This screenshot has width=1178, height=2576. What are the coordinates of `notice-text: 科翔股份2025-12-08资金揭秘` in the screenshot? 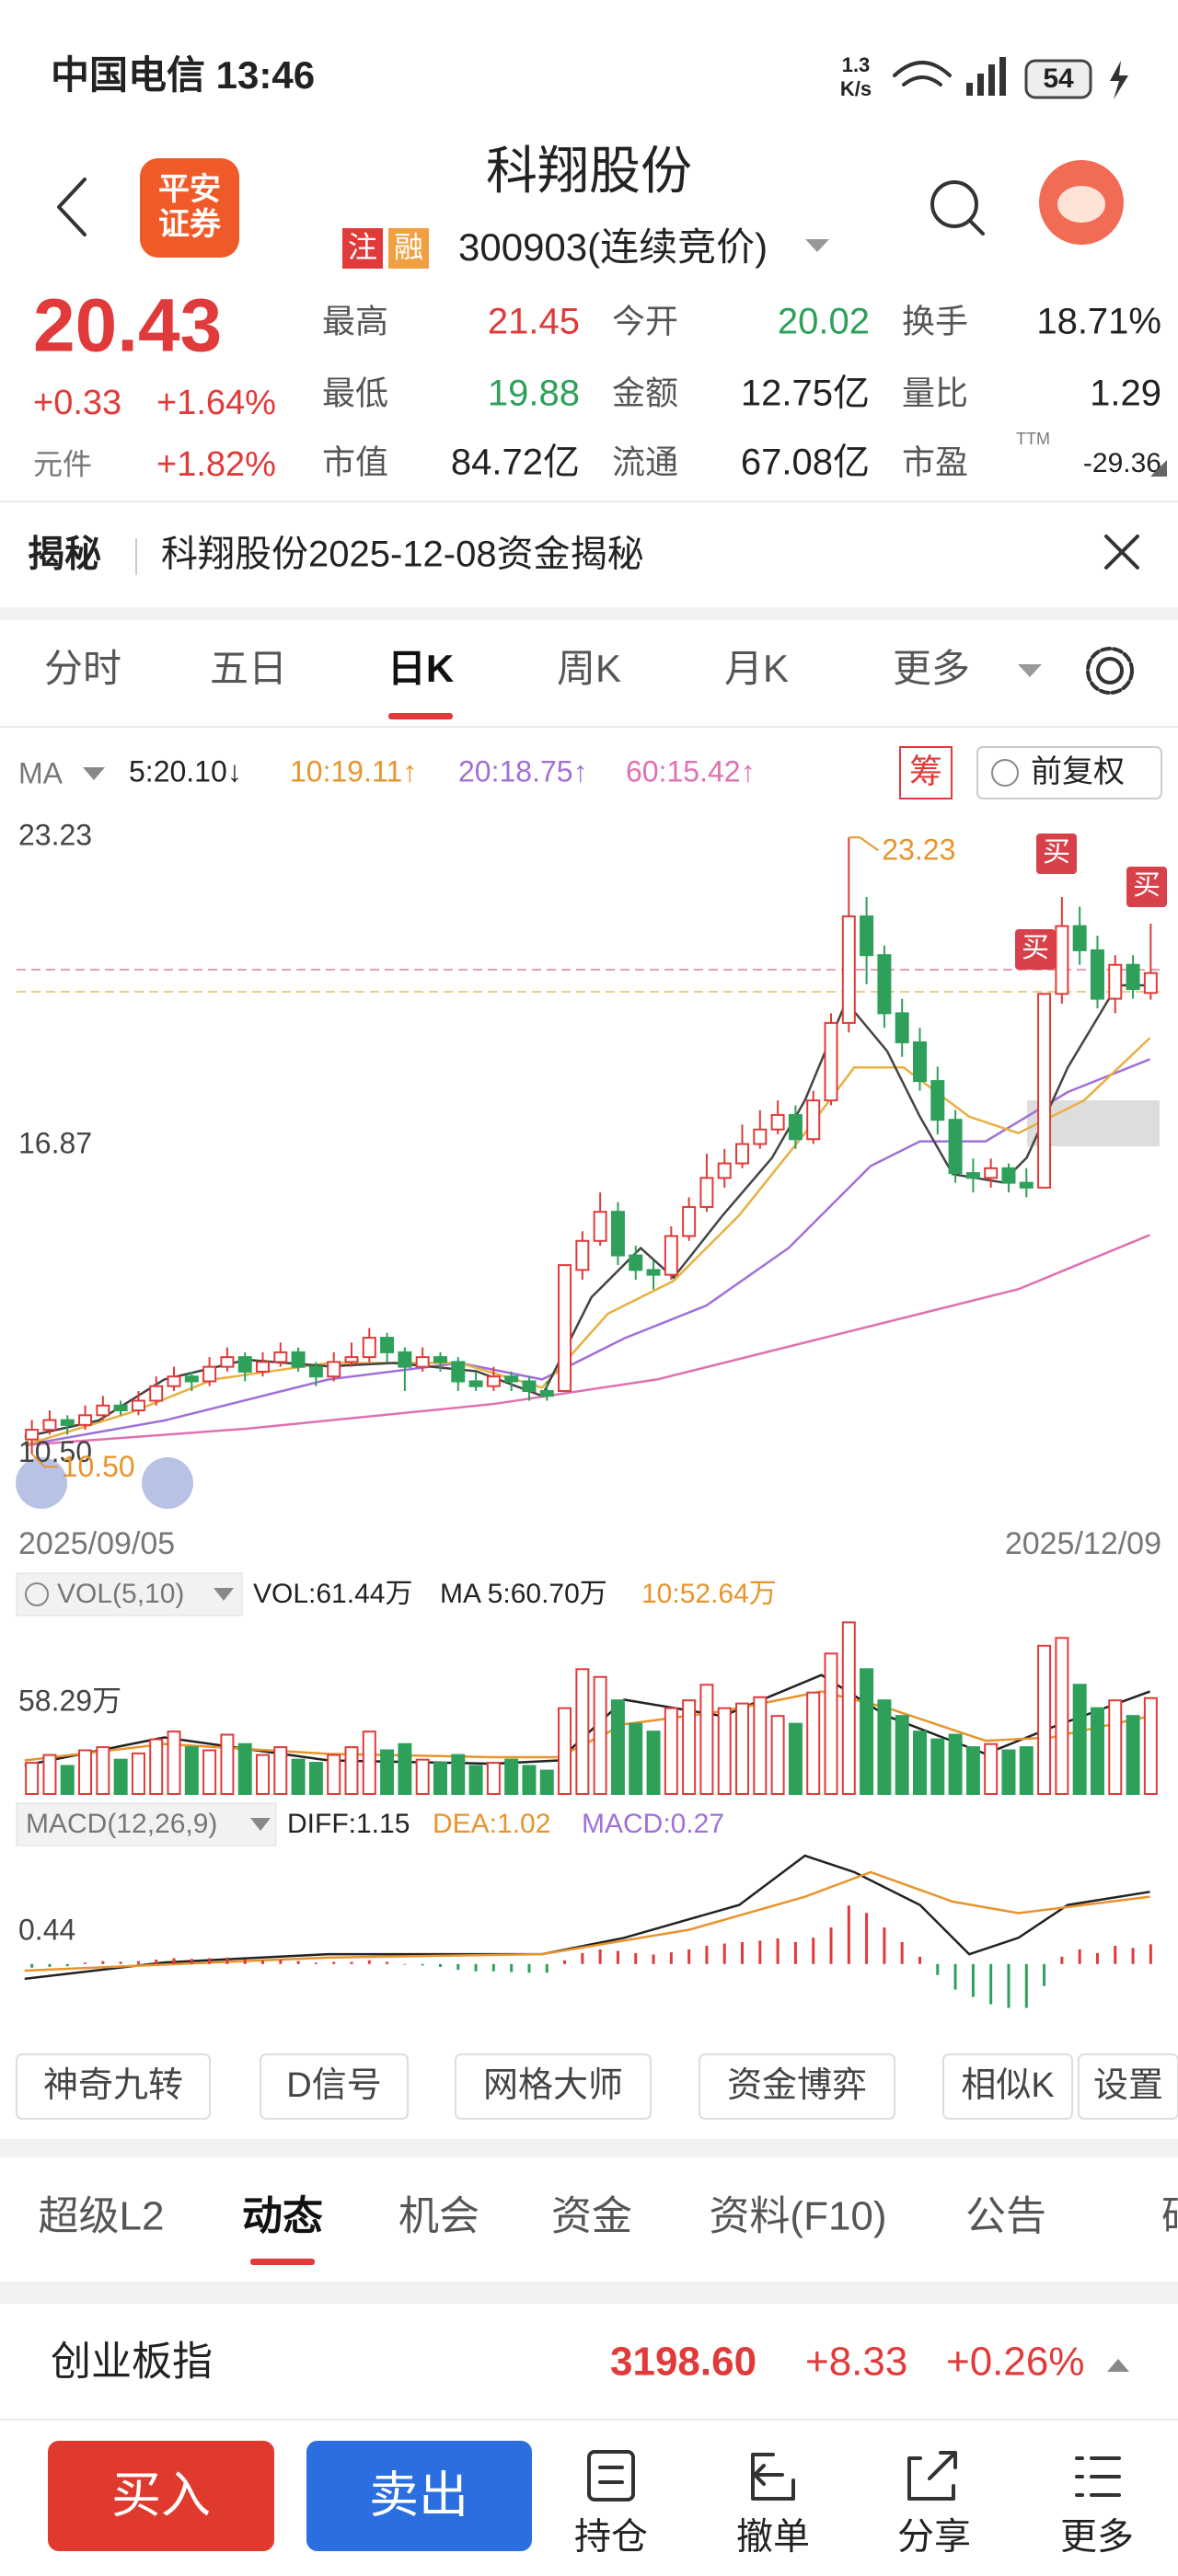 It's located at (402, 555).